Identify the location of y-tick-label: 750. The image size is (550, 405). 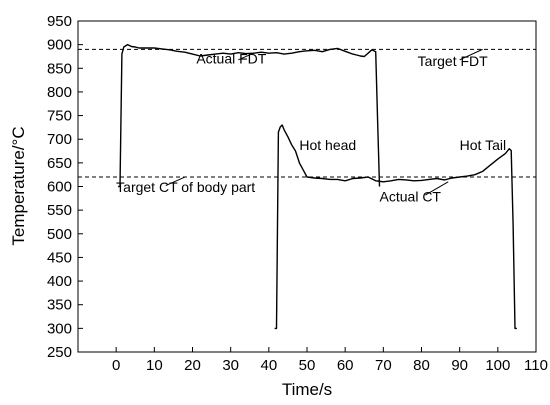
(59, 116).